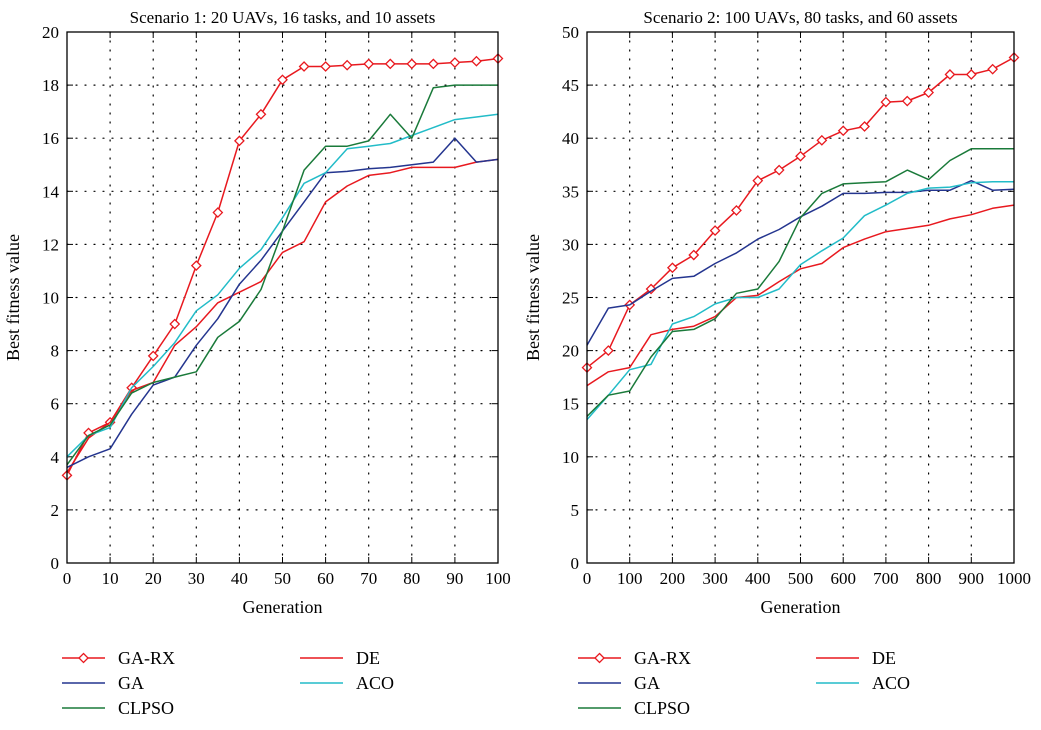 Image resolution: width=1041 pixels, height=730 pixels. What do you see at coordinates (575, 510) in the screenshot?
I see `y-tick-label: 5` at bounding box center [575, 510].